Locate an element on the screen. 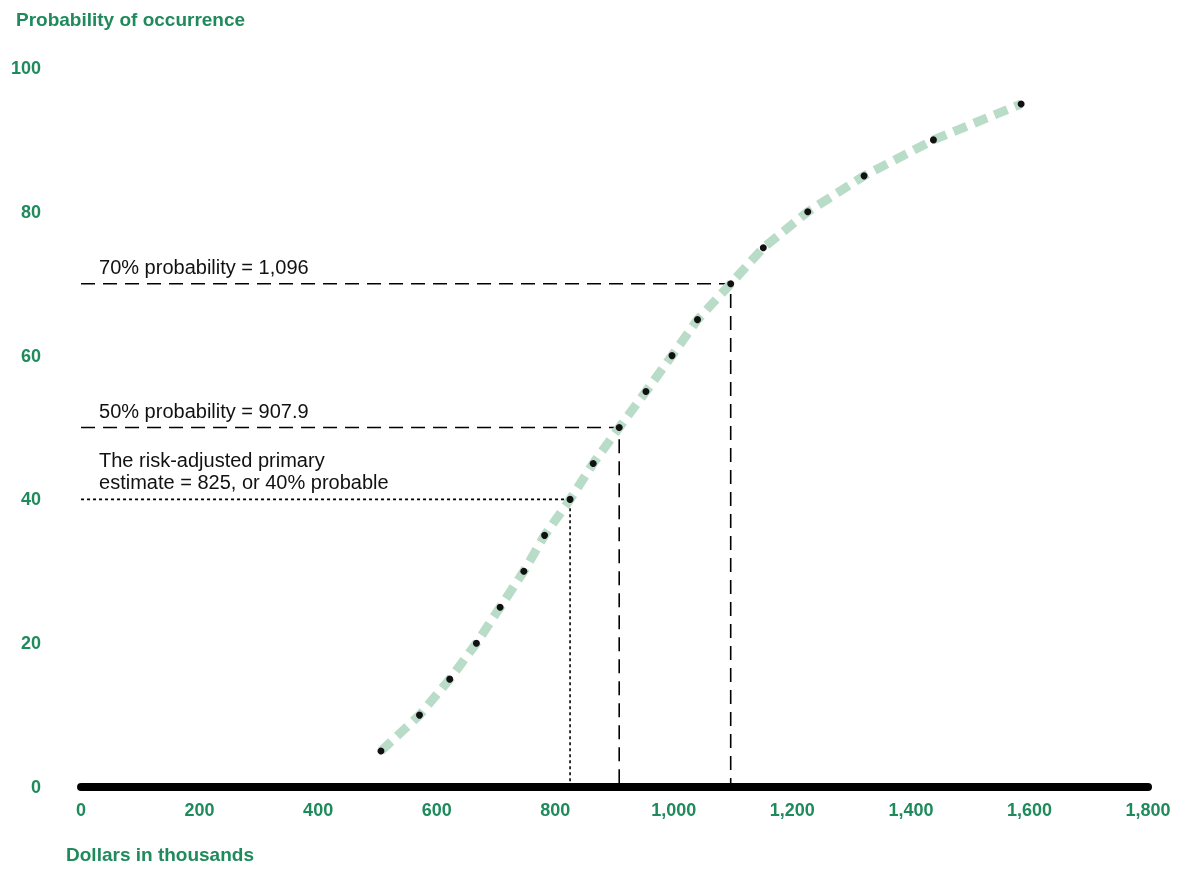  x-tick-label: 1,800 is located at coordinates (1148, 810).